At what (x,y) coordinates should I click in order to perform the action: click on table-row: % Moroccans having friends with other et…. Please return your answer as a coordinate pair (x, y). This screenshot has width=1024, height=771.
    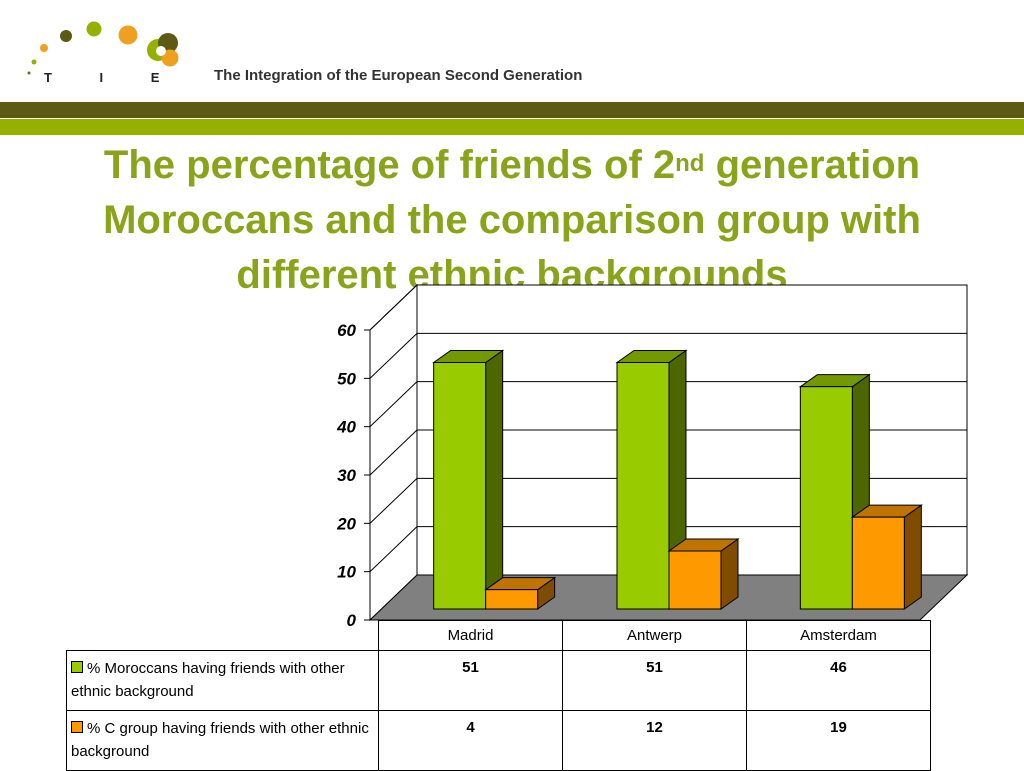
    Looking at the image, I should click on (498, 680).